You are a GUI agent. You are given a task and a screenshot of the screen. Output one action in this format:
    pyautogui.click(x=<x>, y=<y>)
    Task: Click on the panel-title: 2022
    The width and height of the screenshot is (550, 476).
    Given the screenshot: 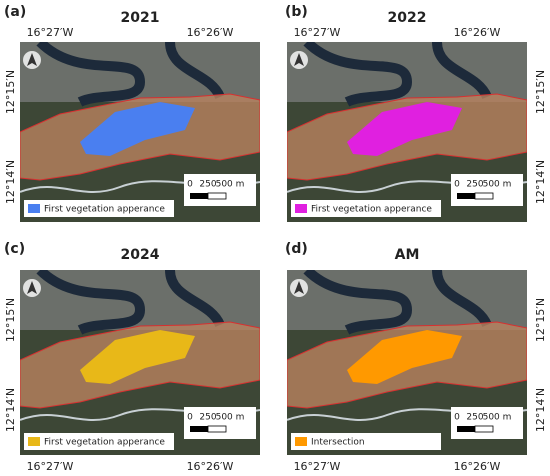 What is the action you would take?
    pyautogui.click(x=407, y=18)
    